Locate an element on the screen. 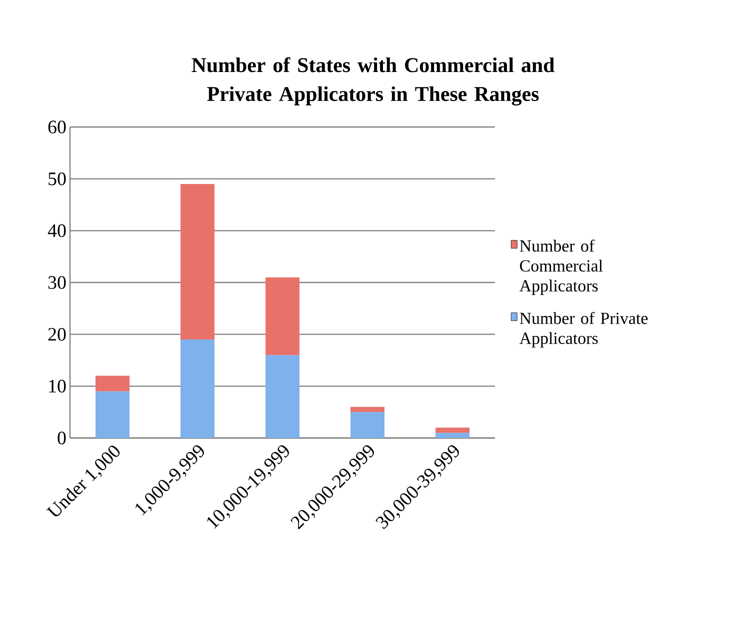 The width and height of the screenshot is (732, 641). legend-label: Number of Private Applicators is located at coordinates (583, 330).